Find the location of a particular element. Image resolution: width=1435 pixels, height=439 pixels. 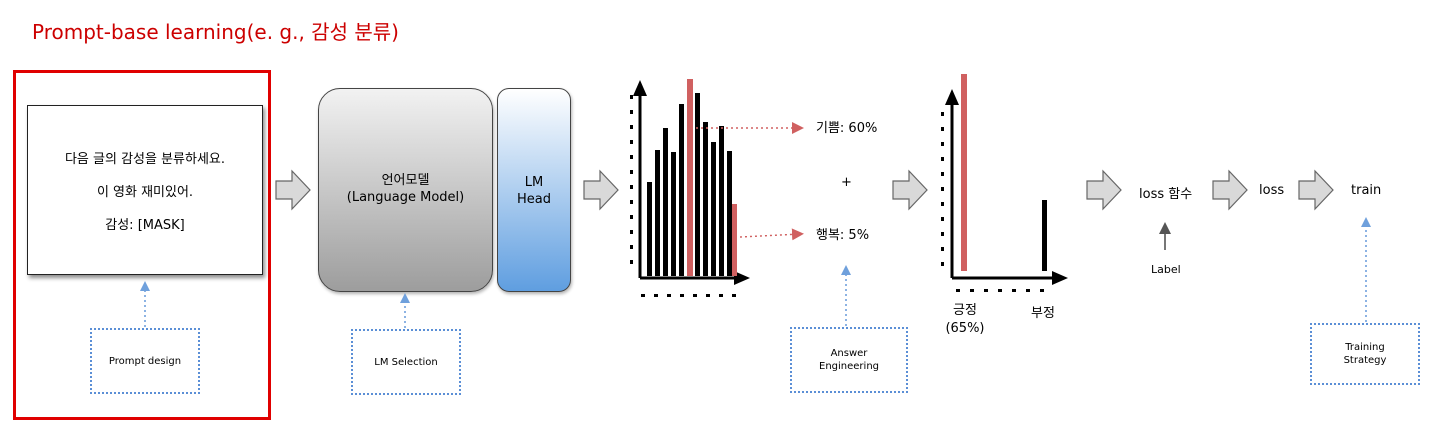

positive-label: 긍정 (65%) is located at coordinates (965, 319).